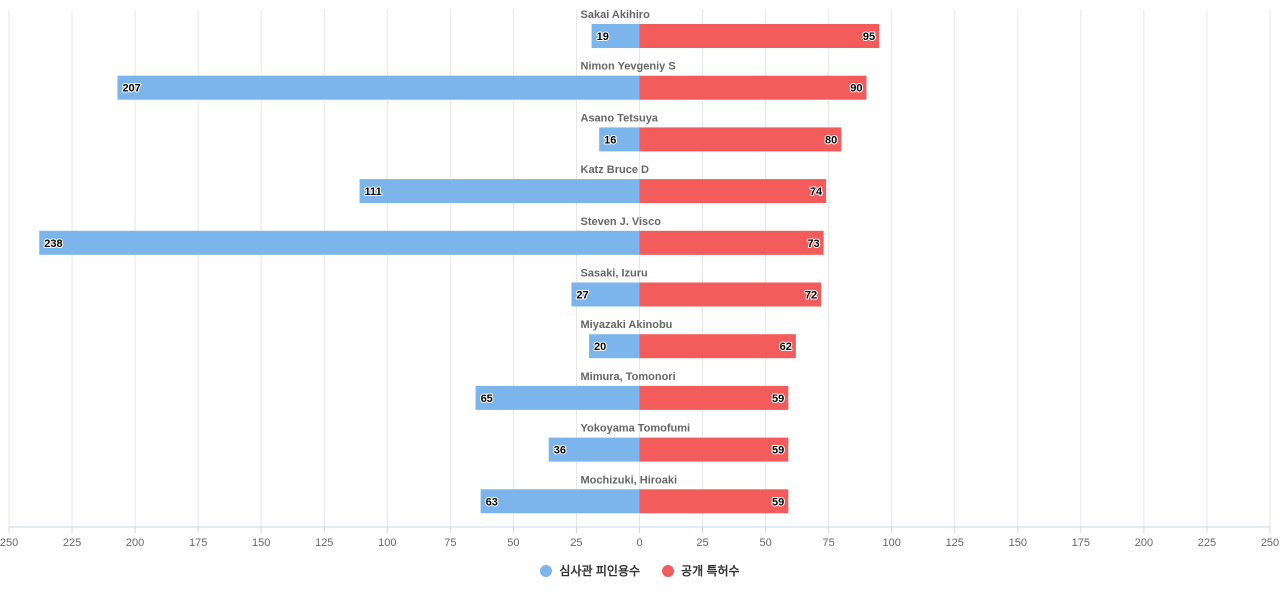  I want to click on category-label: Katz Bruce D, so click(615, 170).